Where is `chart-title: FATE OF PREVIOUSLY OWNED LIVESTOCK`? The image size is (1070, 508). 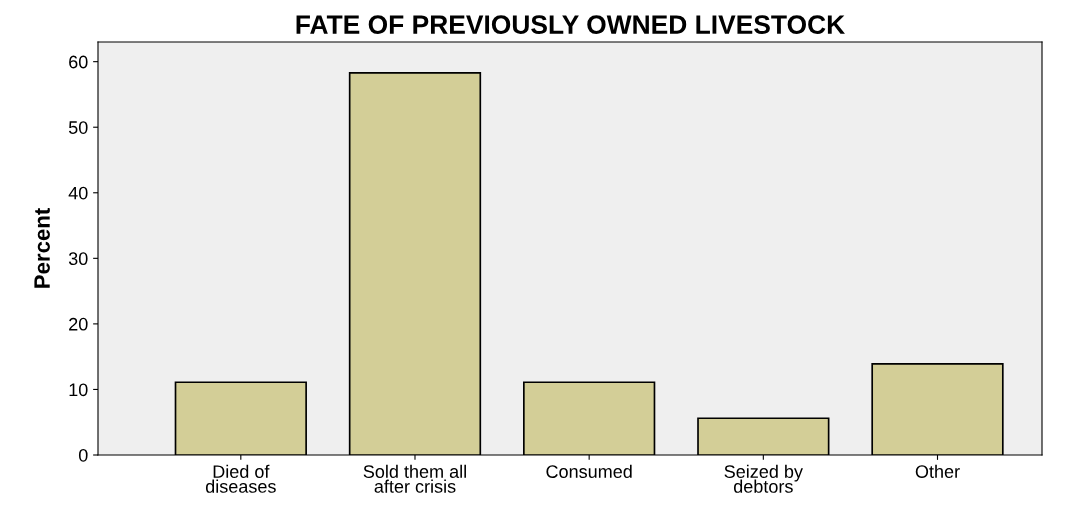
chart-title: FATE OF PREVIOUSLY OWNED LIVESTOCK is located at coordinates (570, 24).